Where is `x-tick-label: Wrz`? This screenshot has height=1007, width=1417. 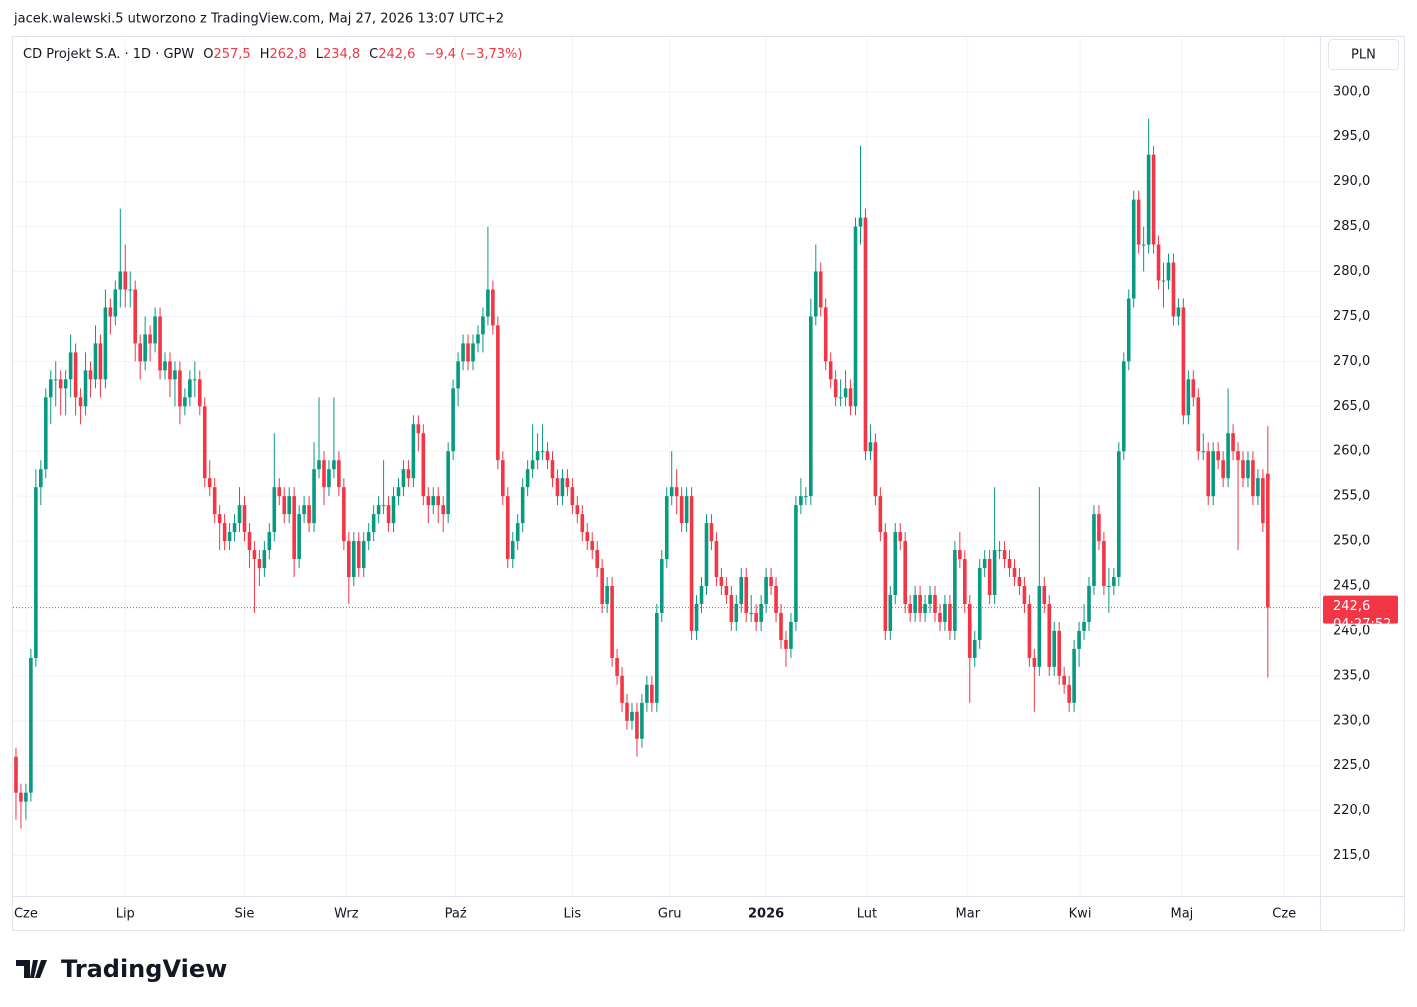
x-tick-label: Wrz is located at coordinates (346, 914).